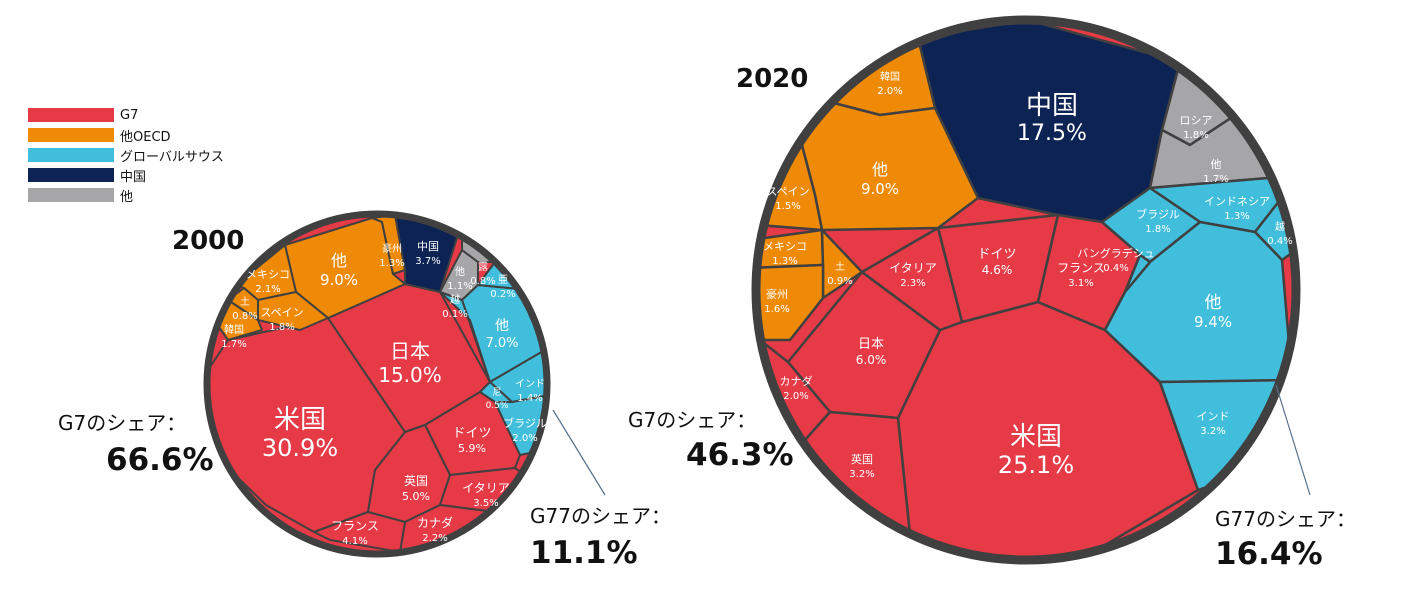  I want to click on cell-value-china-cn-2020: 17.5%, so click(1052, 133).